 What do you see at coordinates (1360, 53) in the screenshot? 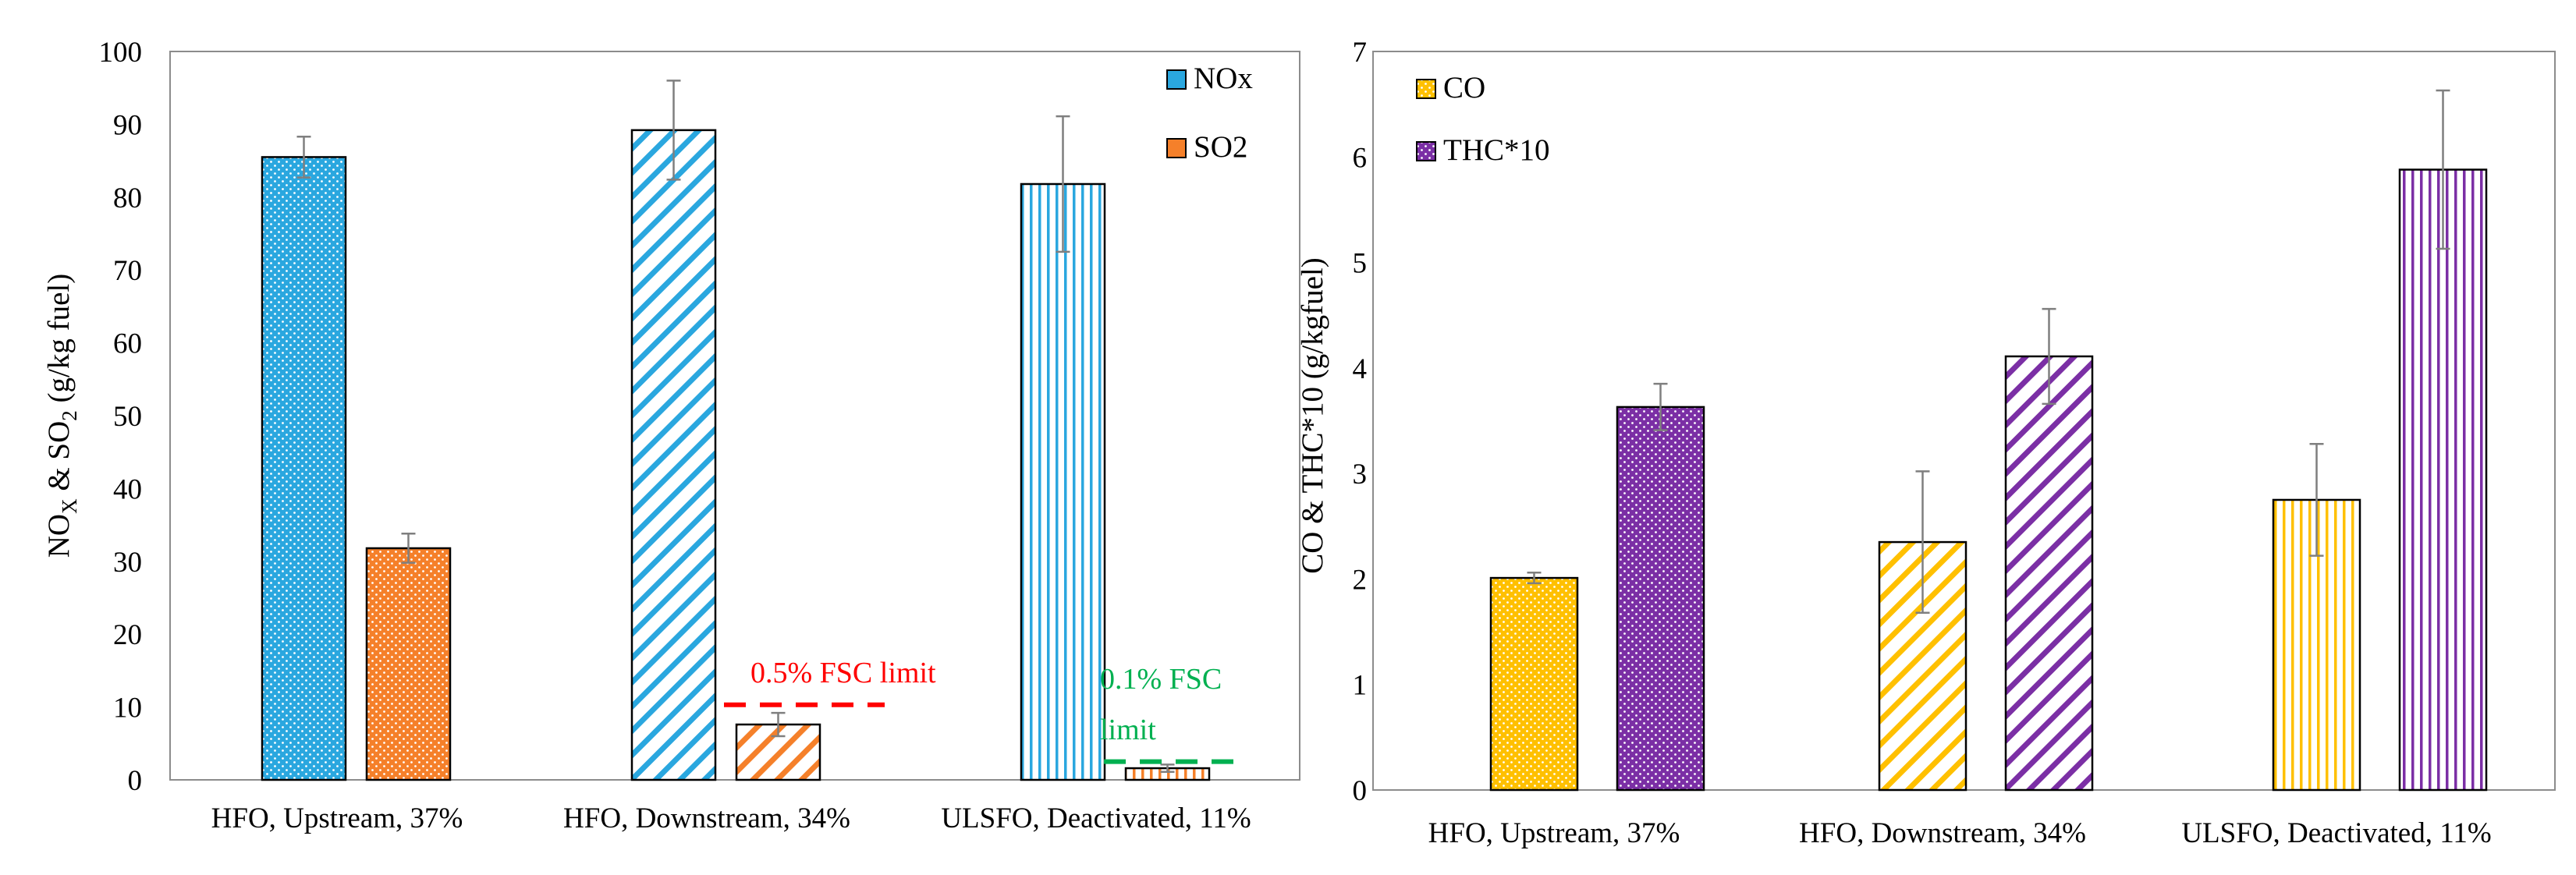
I see `y-tick-label: 7` at bounding box center [1360, 53].